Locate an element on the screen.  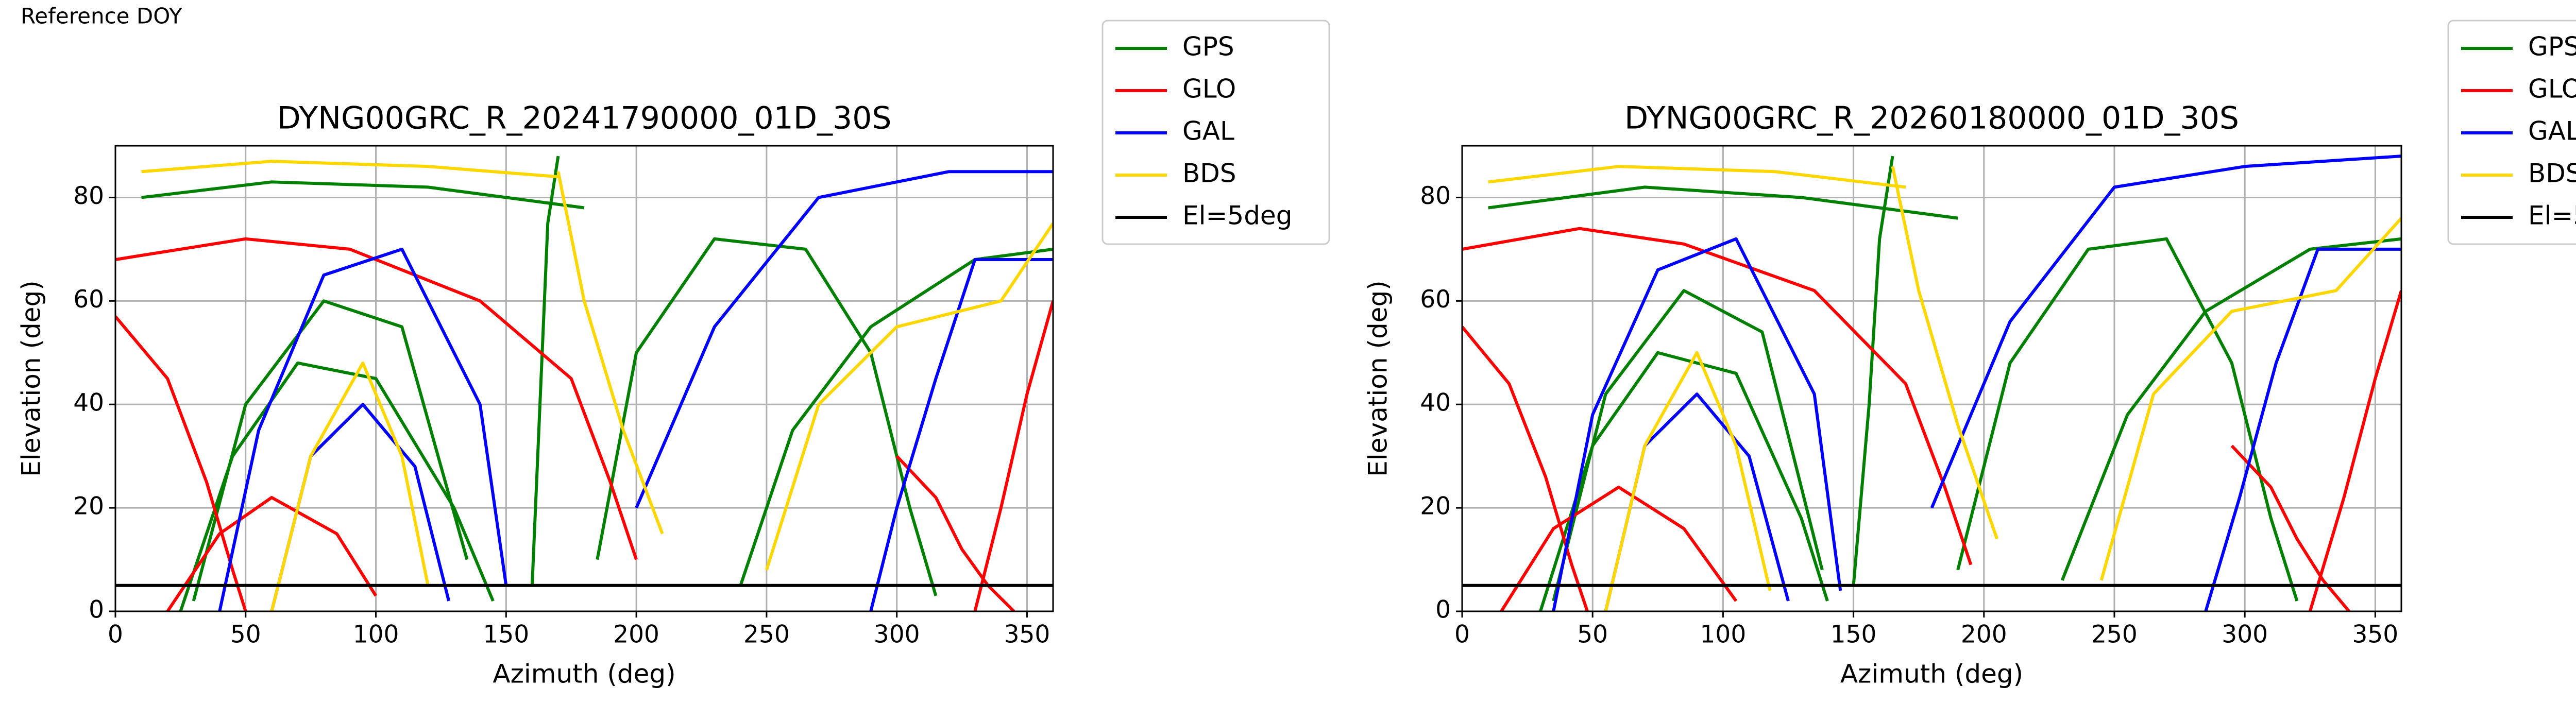
chart-title: DYNG00GRC_R_20260180000_01D_30S is located at coordinates (1931, 118).